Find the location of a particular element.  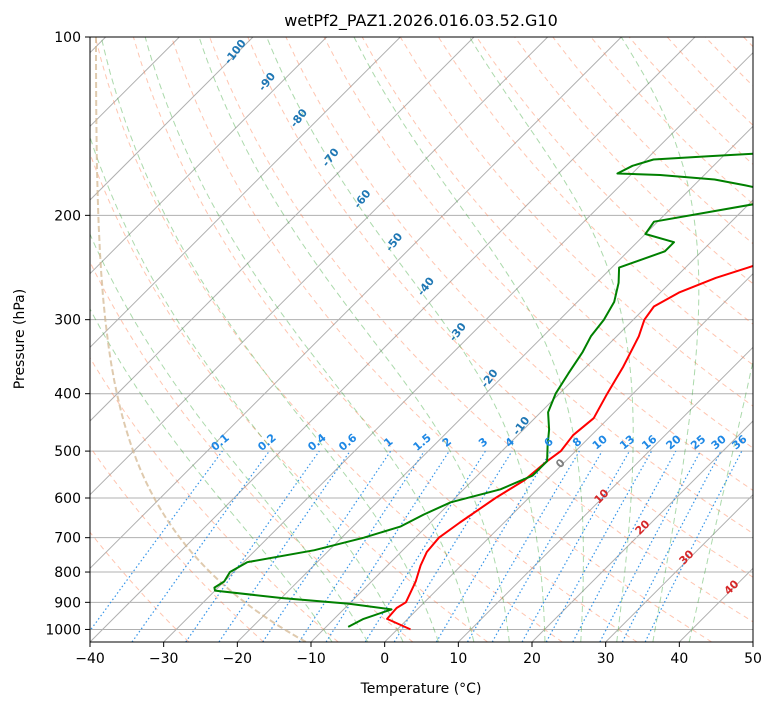

y-tick-label: 800 is located at coordinates (67, 573).